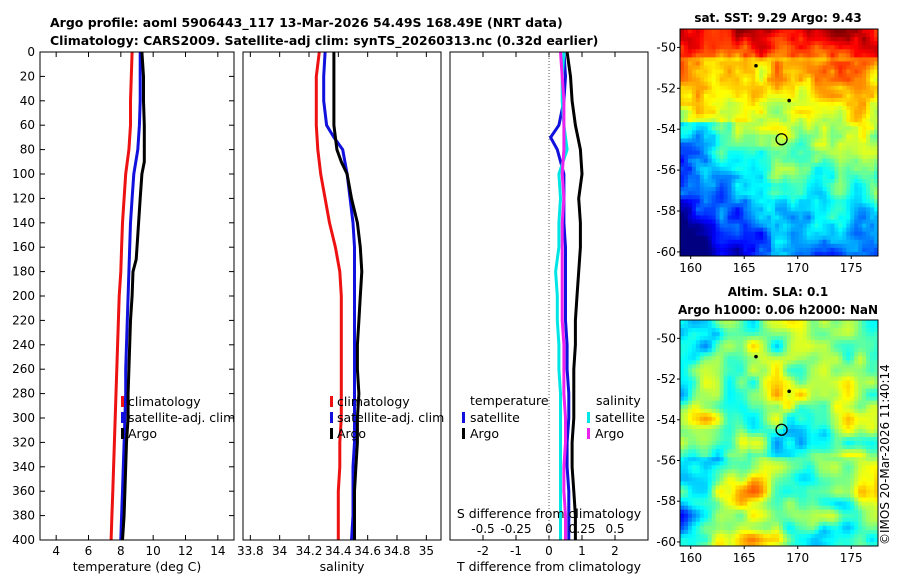  I want to click on lat-tick-label: -54, so click(666, 129).